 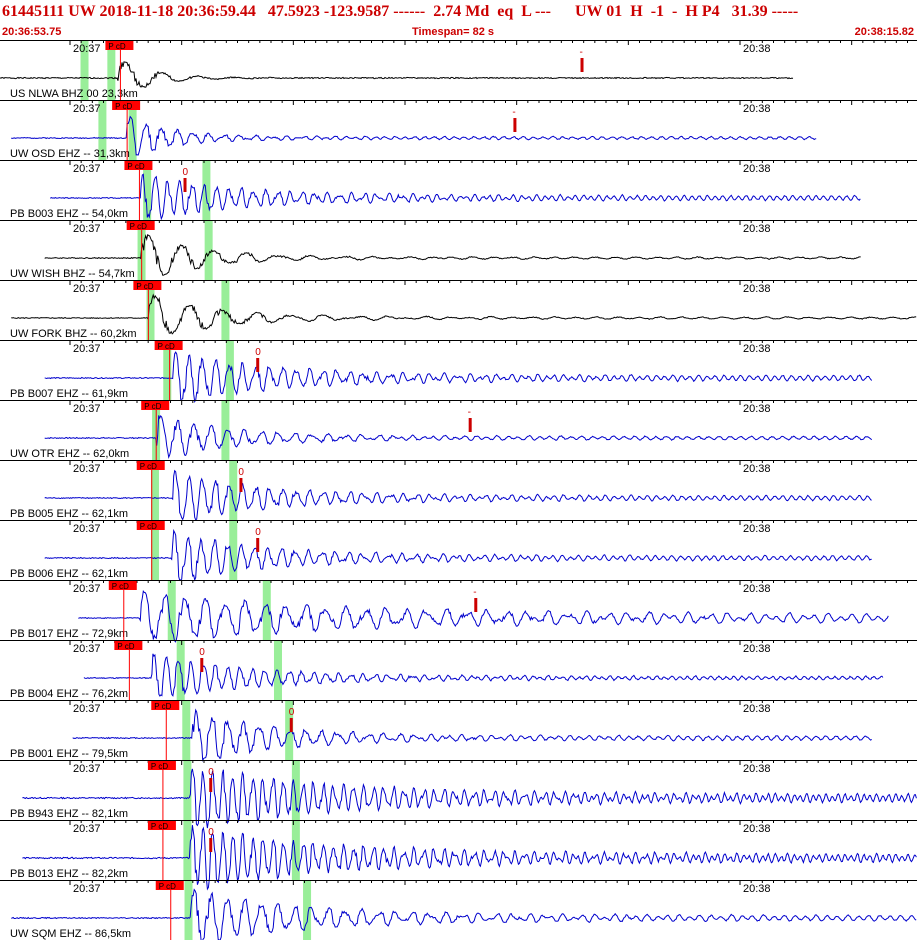 I want to click on station-label: US NLWA BHZ 00 23,3km, so click(x=74, y=94).